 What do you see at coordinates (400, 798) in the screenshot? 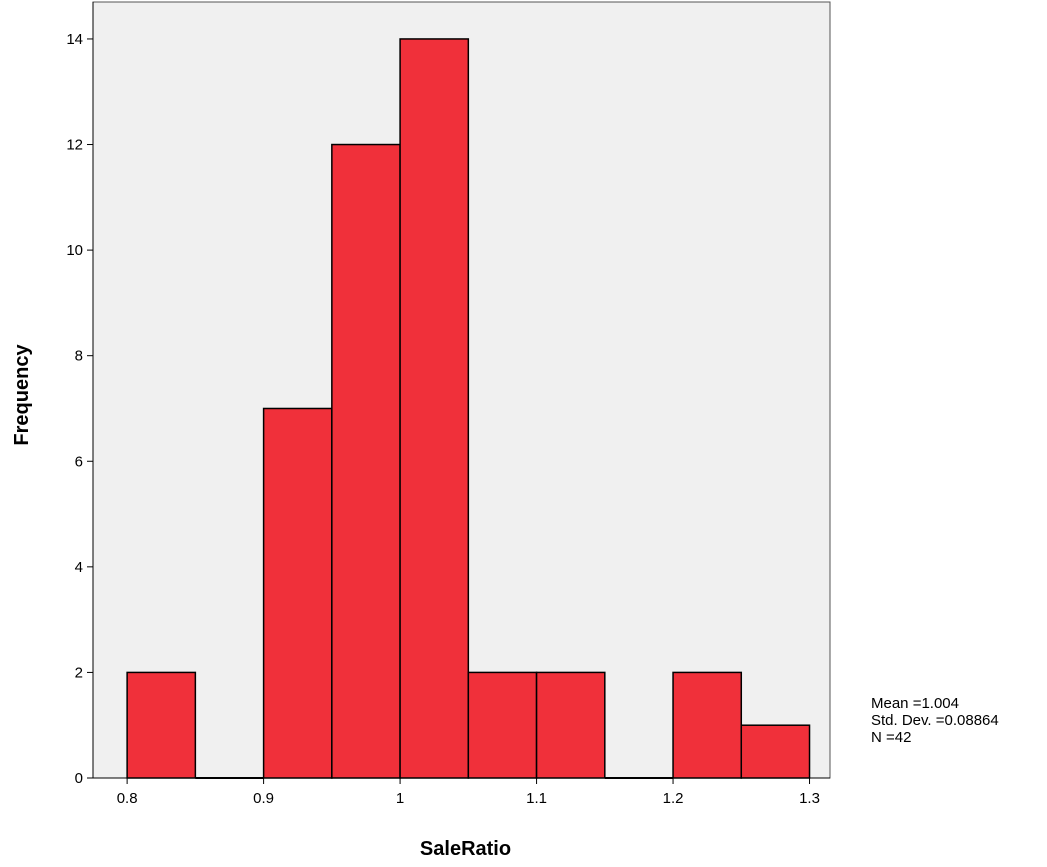
I see `x-tick-label: 1` at bounding box center [400, 798].